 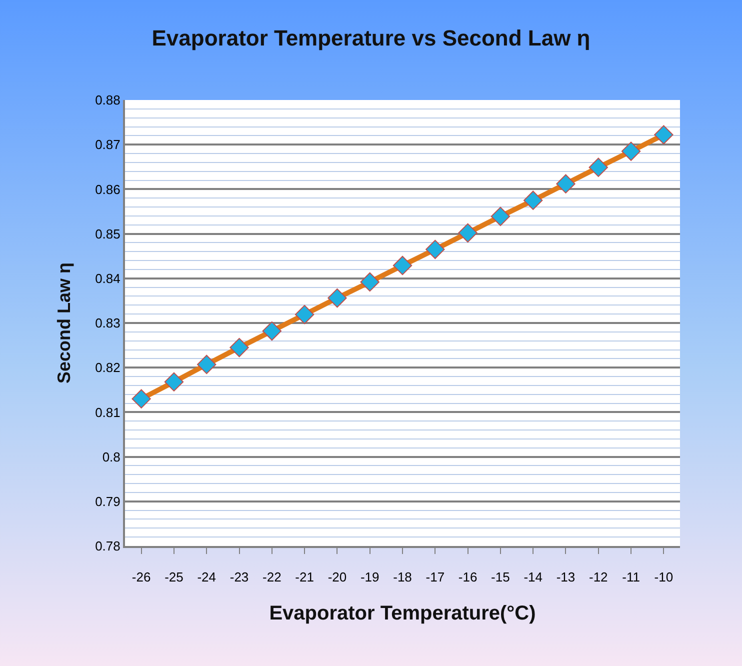 What do you see at coordinates (664, 577) in the screenshot?
I see `x-tick-label: -10` at bounding box center [664, 577].